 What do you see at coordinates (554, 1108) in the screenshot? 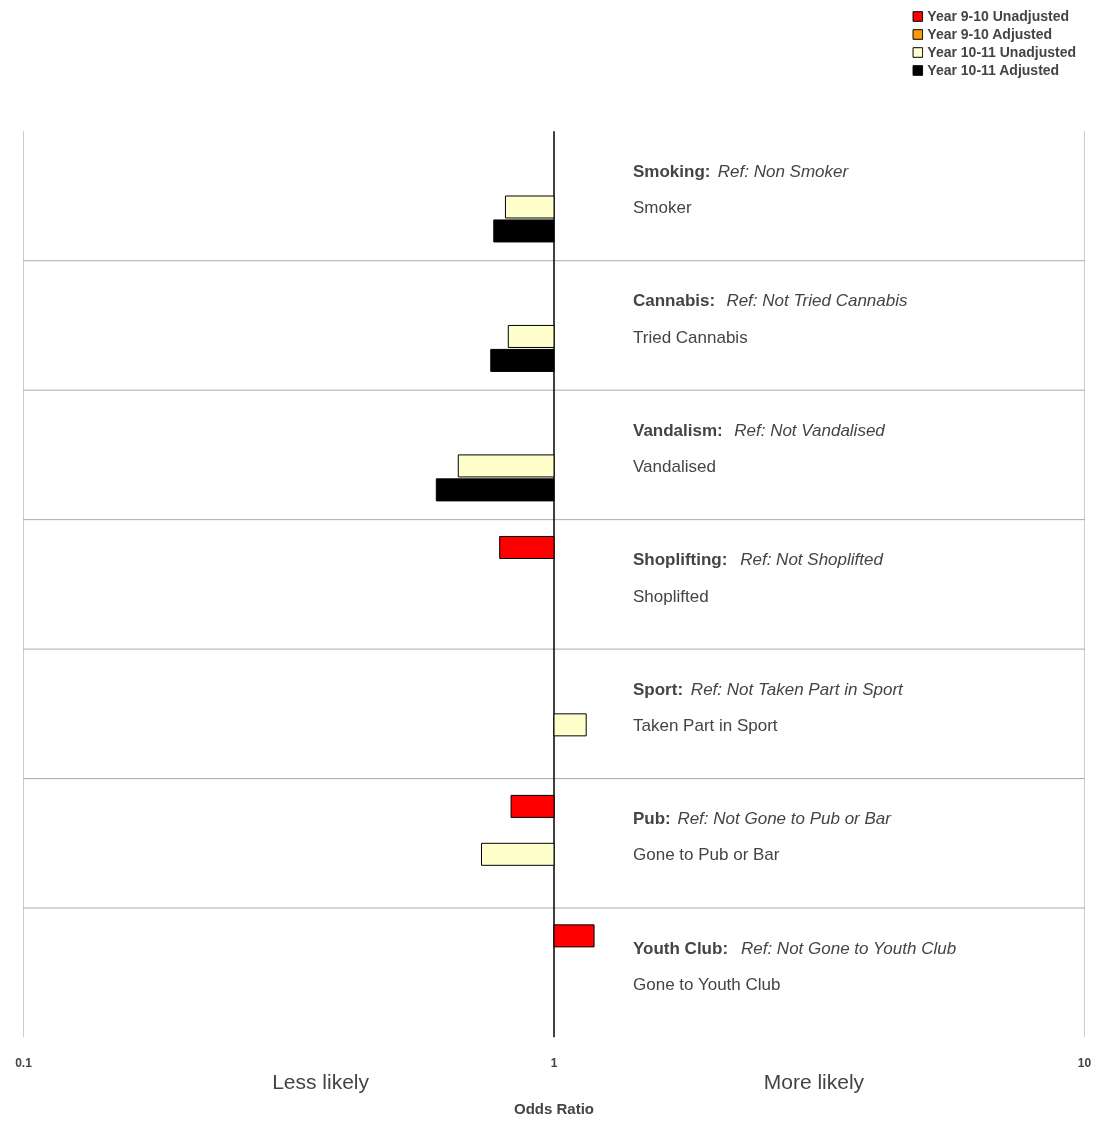
I see `x-axis-title: Odds Ratio` at bounding box center [554, 1108].